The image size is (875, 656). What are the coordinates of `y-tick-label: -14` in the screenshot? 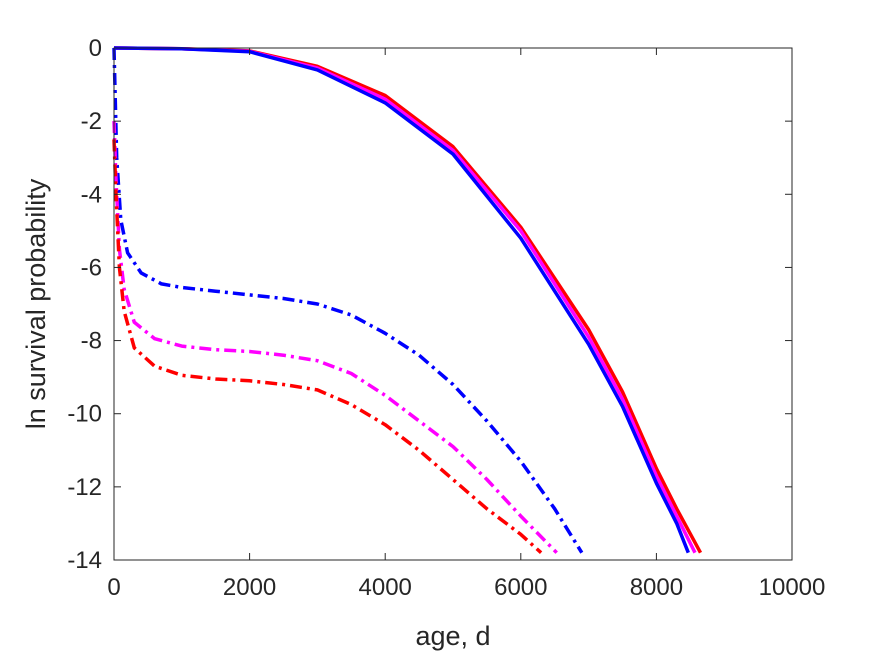 It's located at (84, 560).